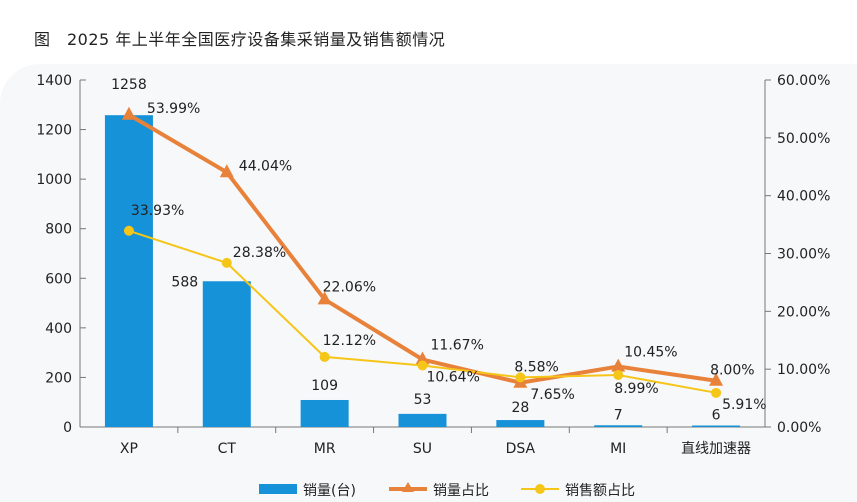  I want to click on left-tick-label: 0, so click(67, 428).